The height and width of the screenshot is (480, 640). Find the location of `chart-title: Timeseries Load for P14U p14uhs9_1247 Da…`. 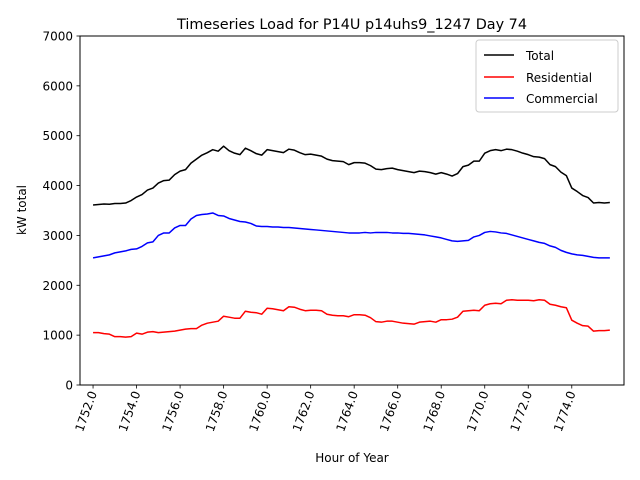

chart-title: Timeseries Load for P14U p14uhs9_1247 Da… is located at coordinates (351, 25).